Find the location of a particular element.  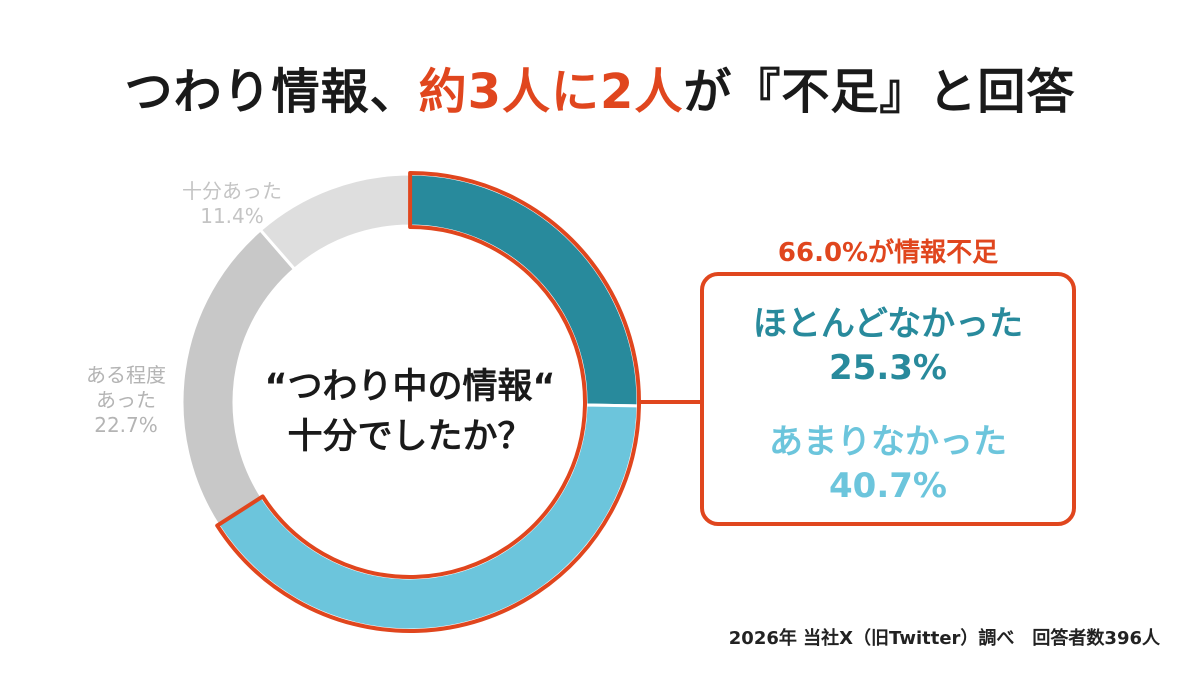

callout-header: 66.0%が情報不足 is located at coordinates (888, 253).